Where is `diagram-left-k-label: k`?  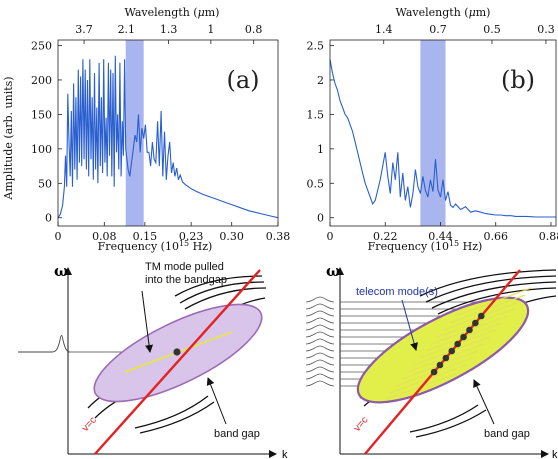 diagram-left-k-label: k is located at coordinates (285, 454).